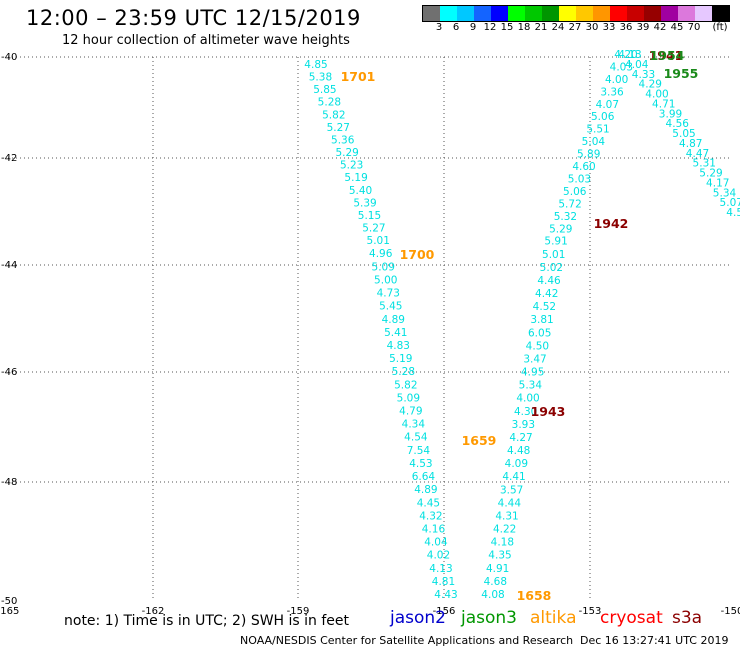 The height and width of the screenshot is (650, 740). I want to click on track-b-wave-height: 4.60, so click(583, 167).